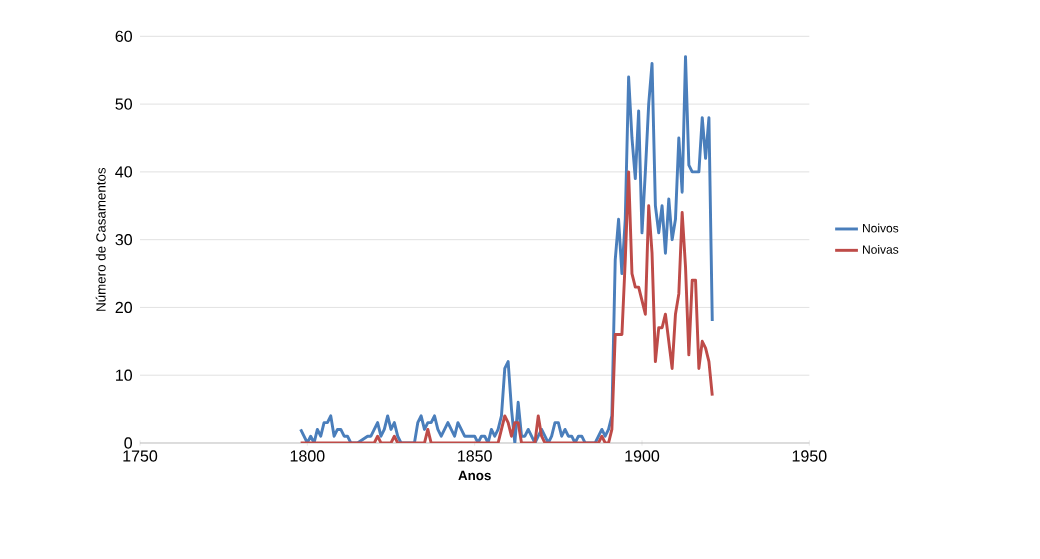 This screenshot has height=559, width=1040. What do you see at coordinates (124, 240) in the screenshot?
I see `y-tick-label: 30` at bounding box center [124, 240].